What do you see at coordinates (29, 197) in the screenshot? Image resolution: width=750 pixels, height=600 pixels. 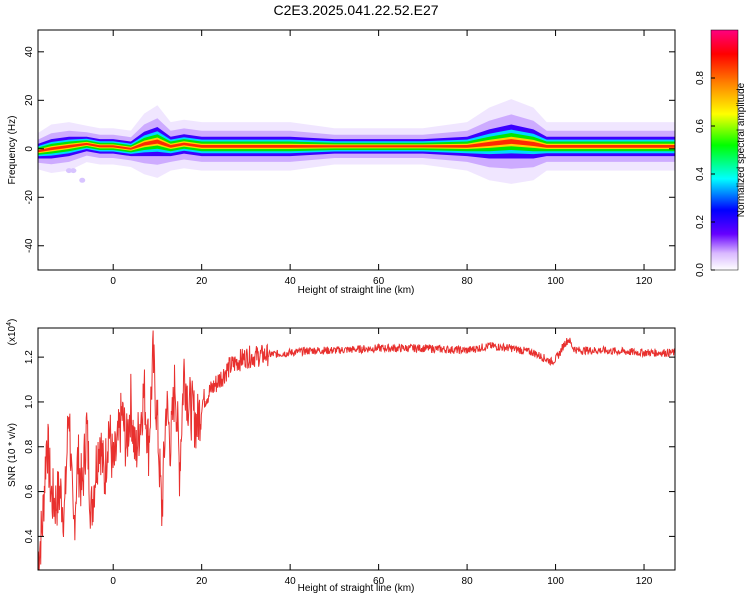 I see `spectrogram-y-tick-label: -20` at bounding box center [29, 197].